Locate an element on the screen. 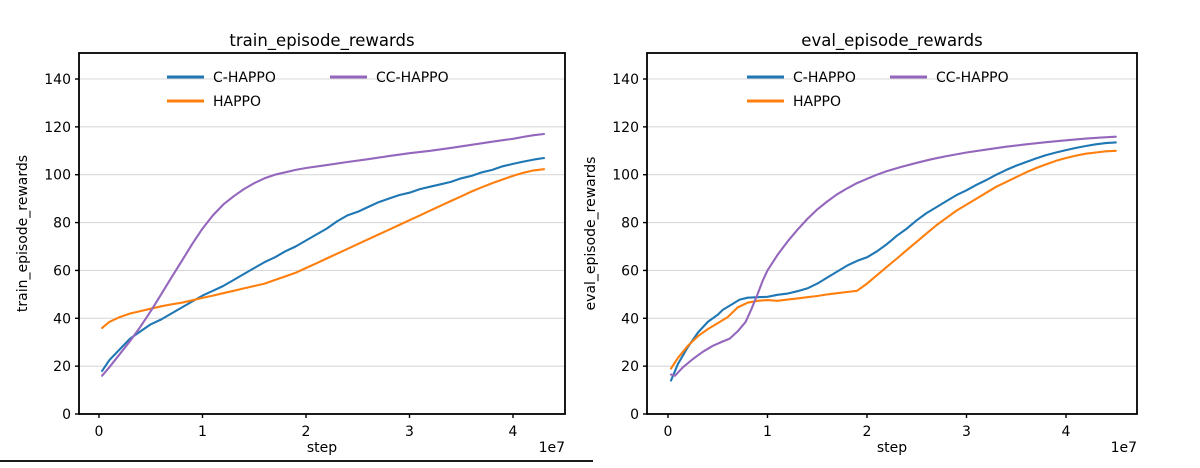  series-line-happo is located at coordinates (323, 248).